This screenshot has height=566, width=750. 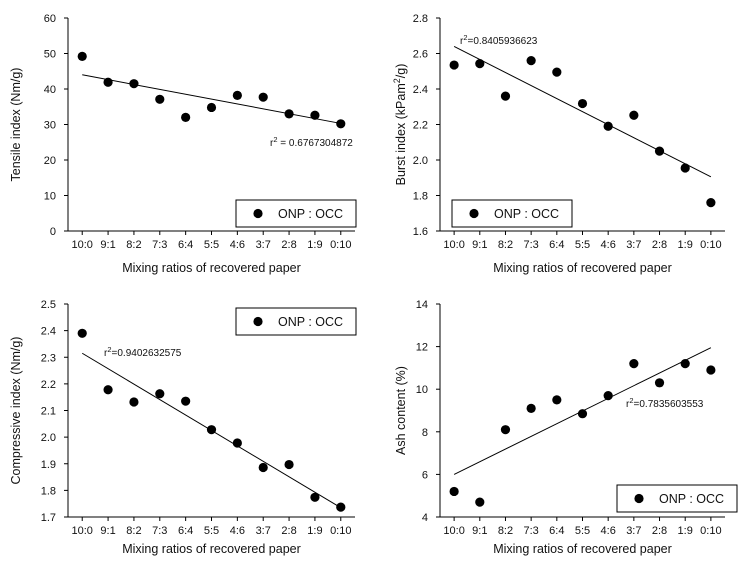 I want to click on y-tick-label: 1.9, so click(x=48, y=465).